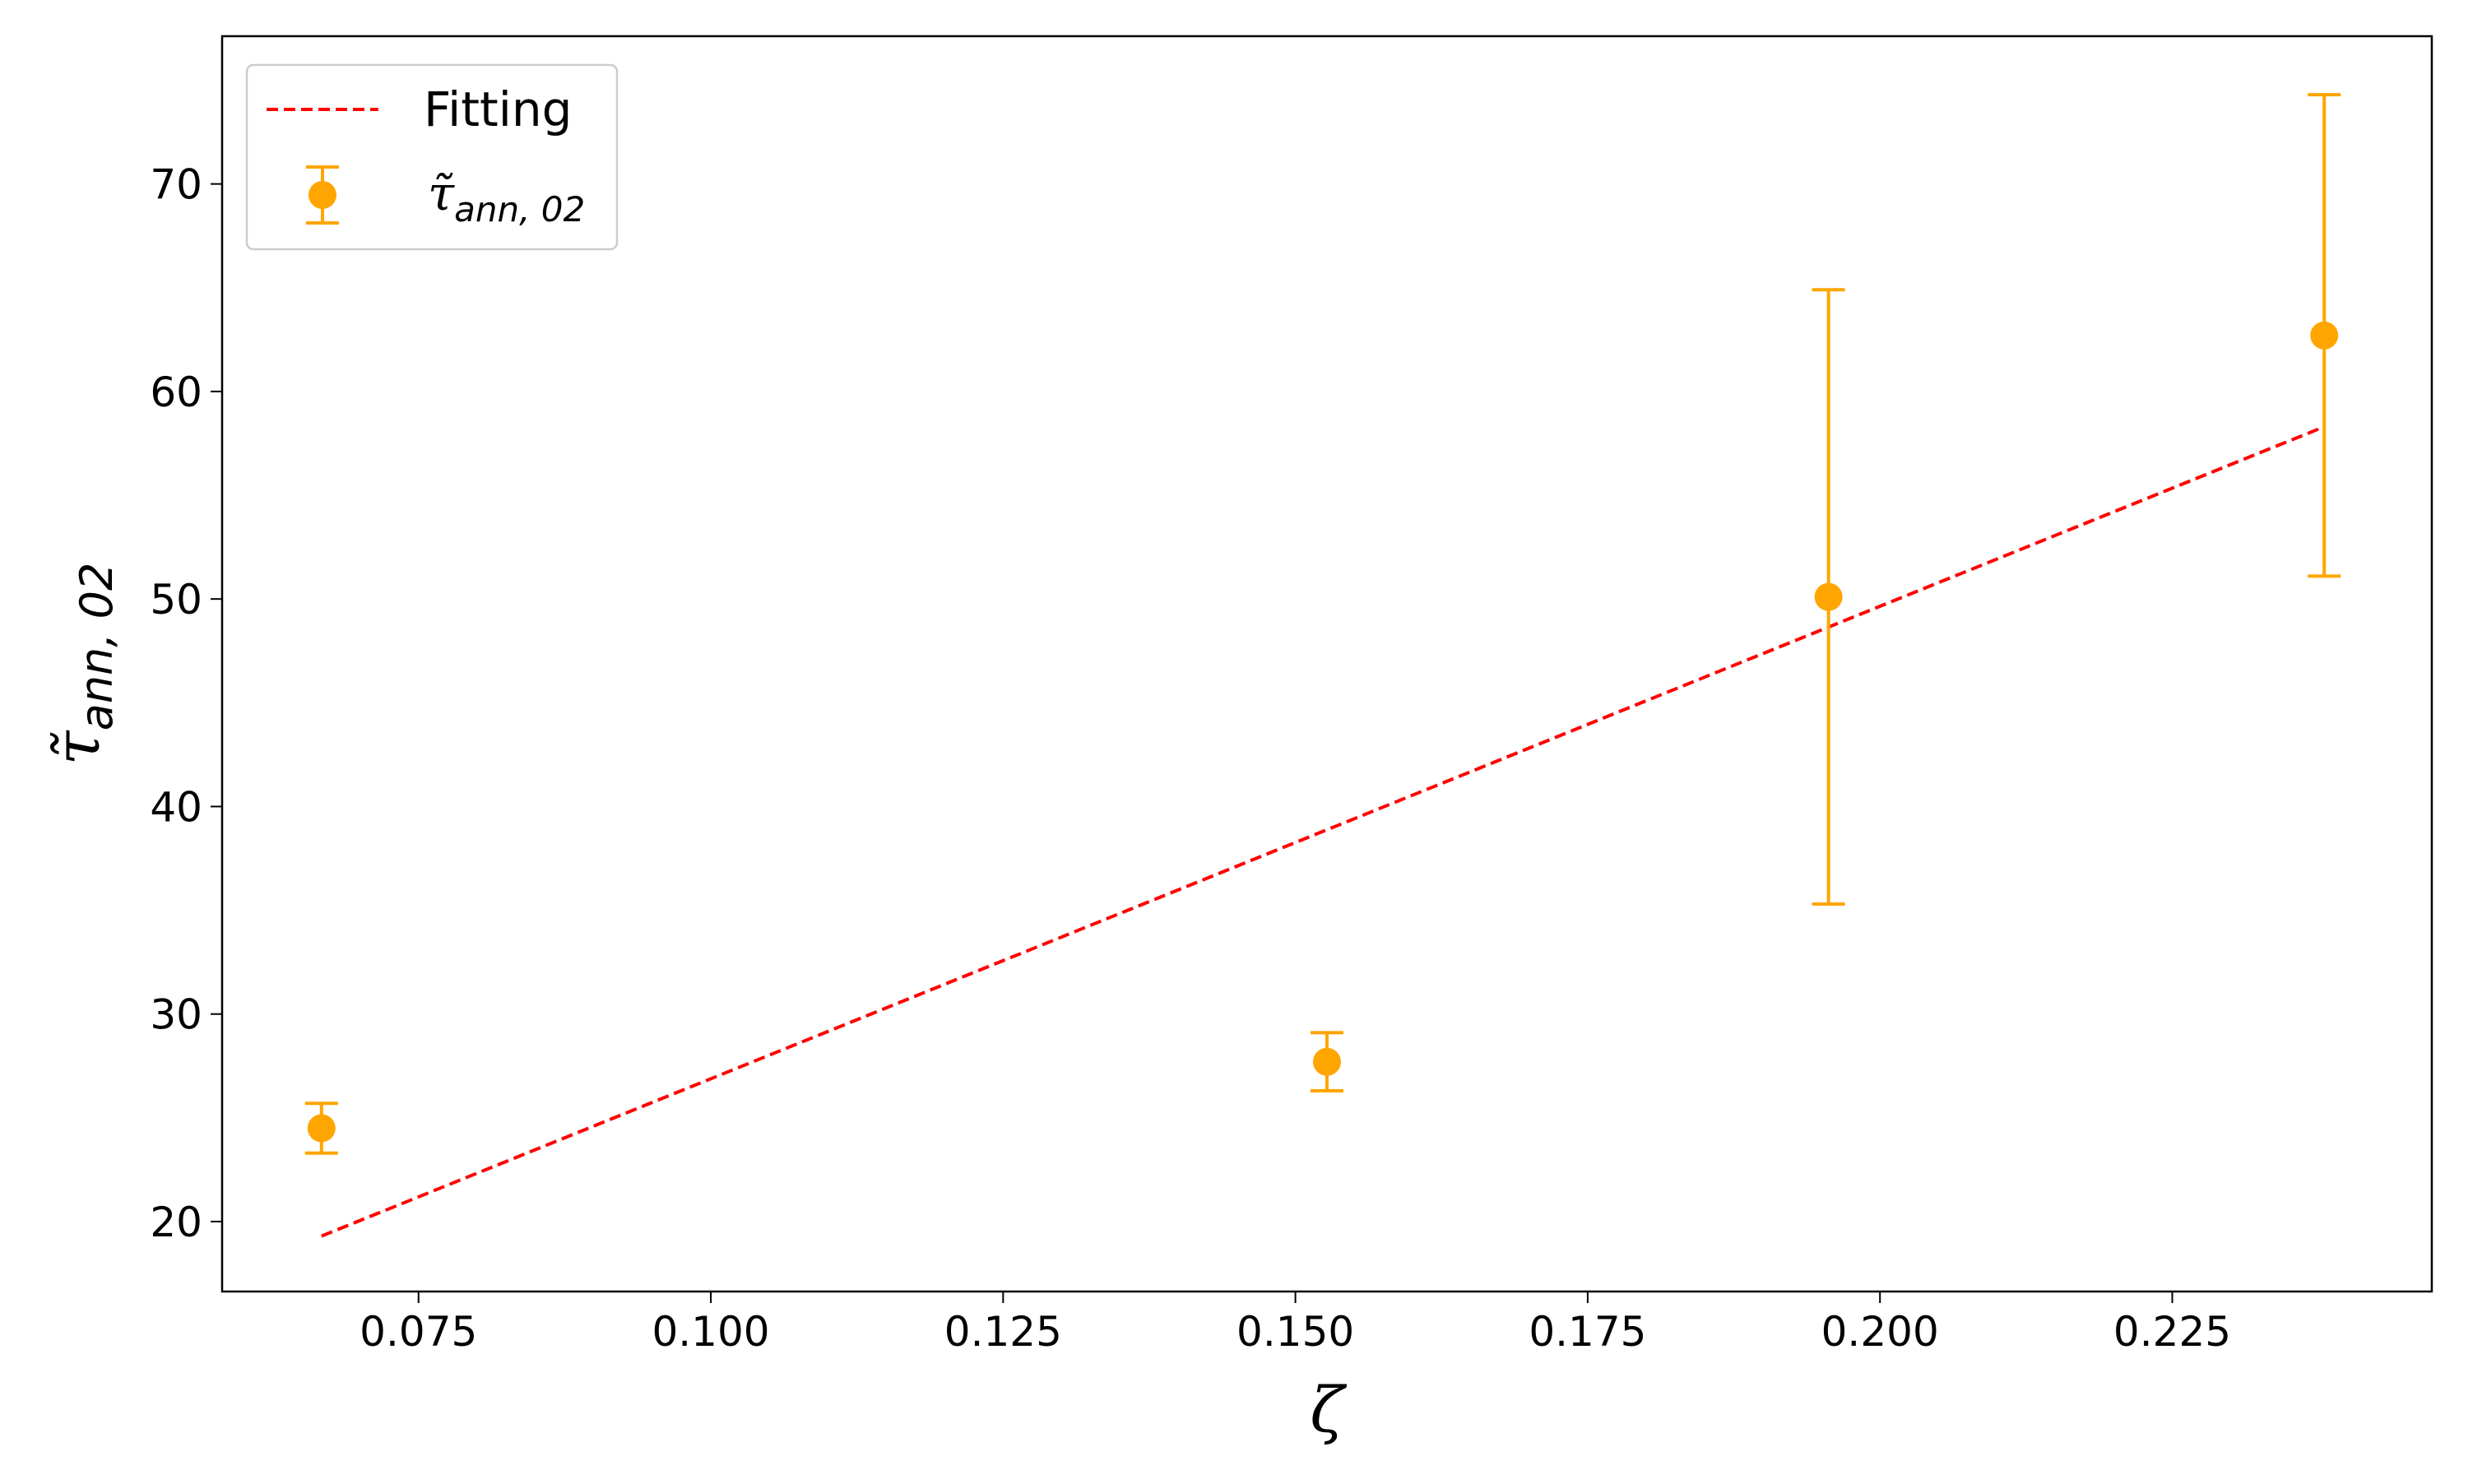  What do you see at coordinates (176, 807) in the screenshot?
I see `y-tick-label: 40` at bounding box center [176, 807].